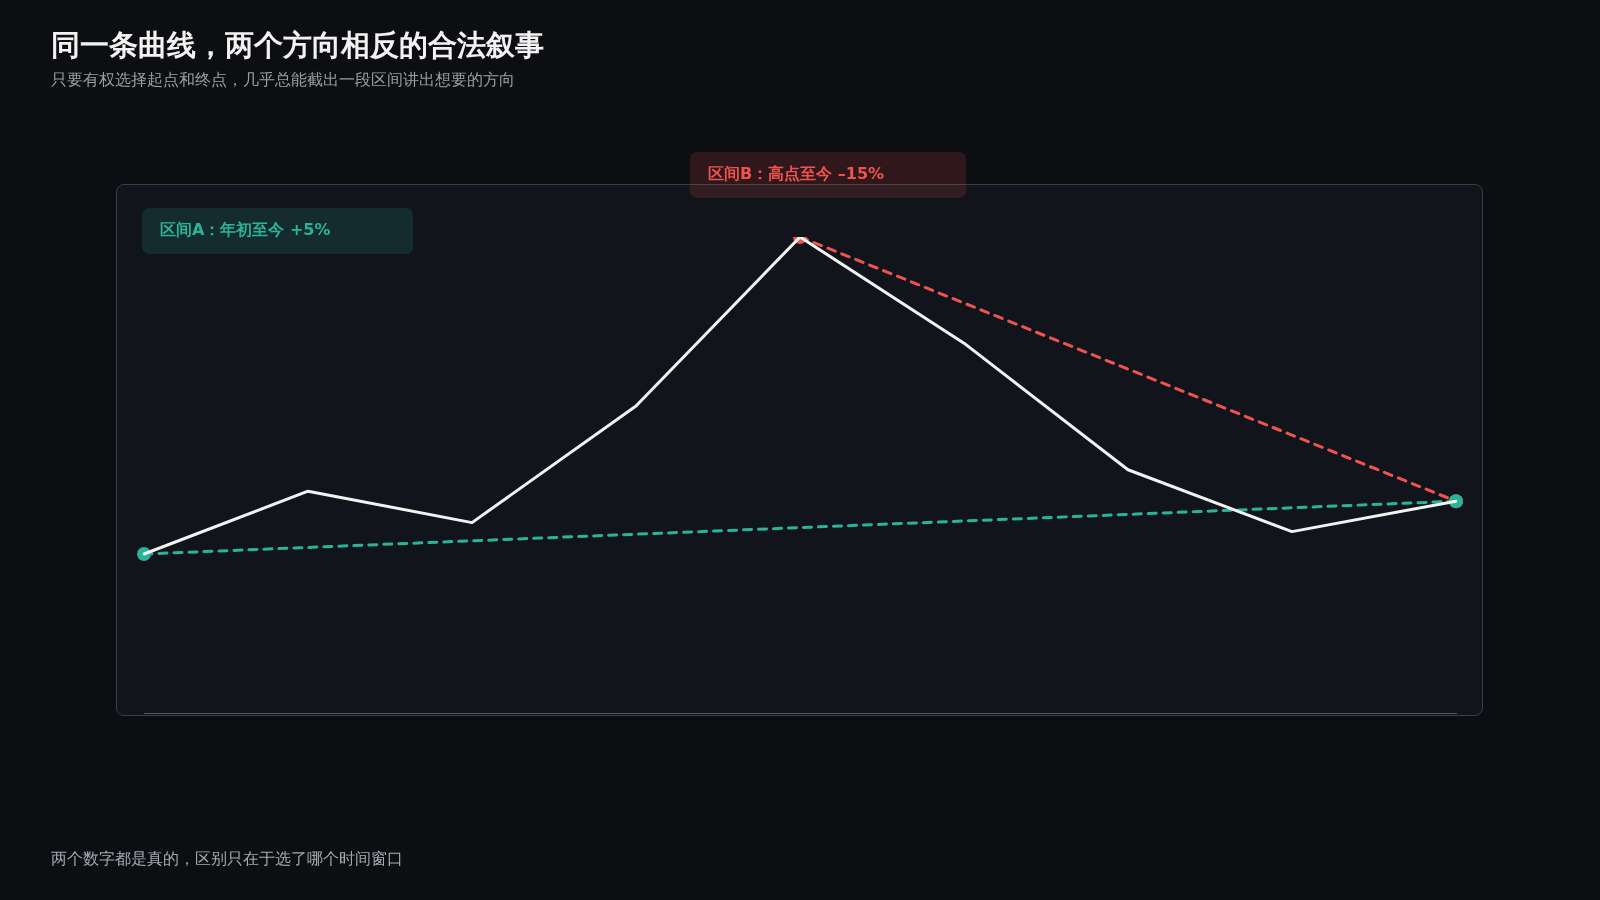 Image resolution: width=1600 pixels, height=900 pixels. I want to click on text: 区间A：年初至今 +5%, so click(245, 230).